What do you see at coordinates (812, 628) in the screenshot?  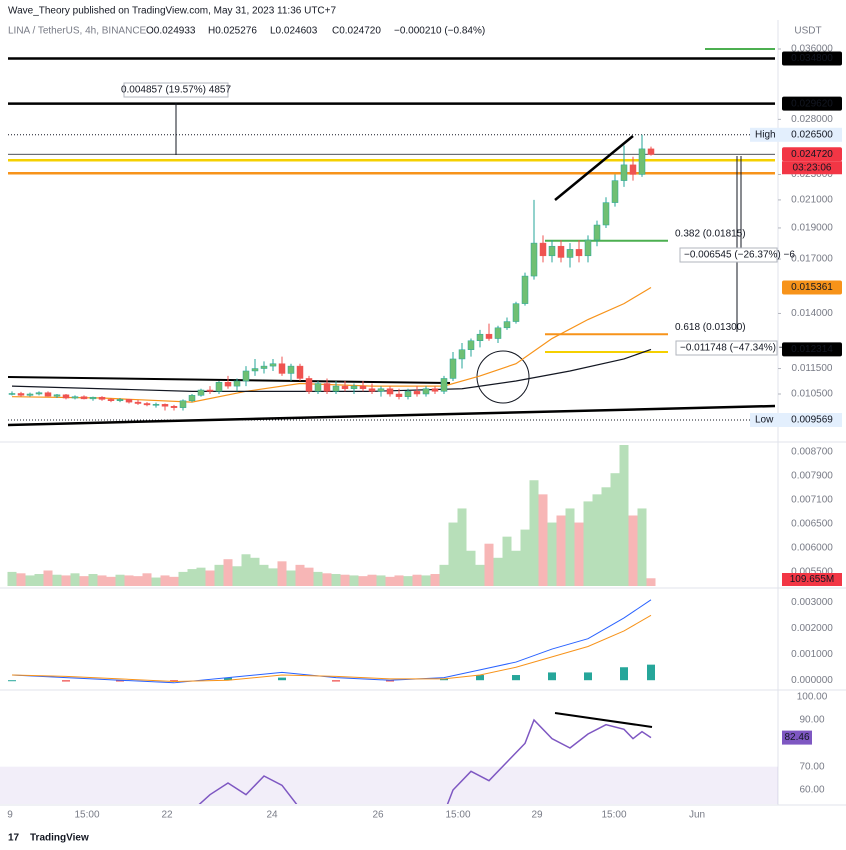 I see `macd-tick-label: 0.002000` at bounding box center [812, 628].